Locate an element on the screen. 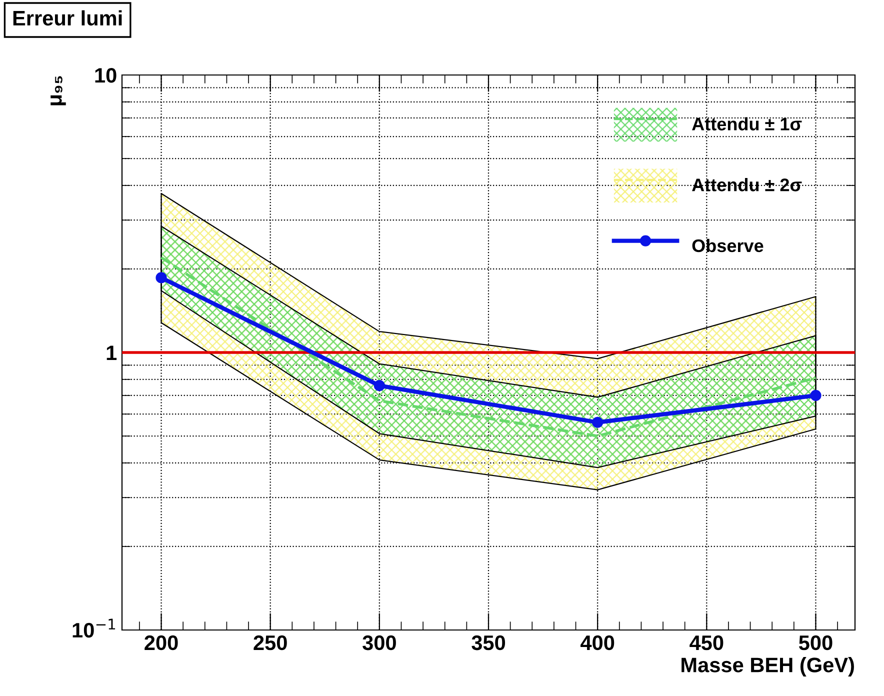  y-axis-title: μ₉₅ is located at coordinates (58, 91).